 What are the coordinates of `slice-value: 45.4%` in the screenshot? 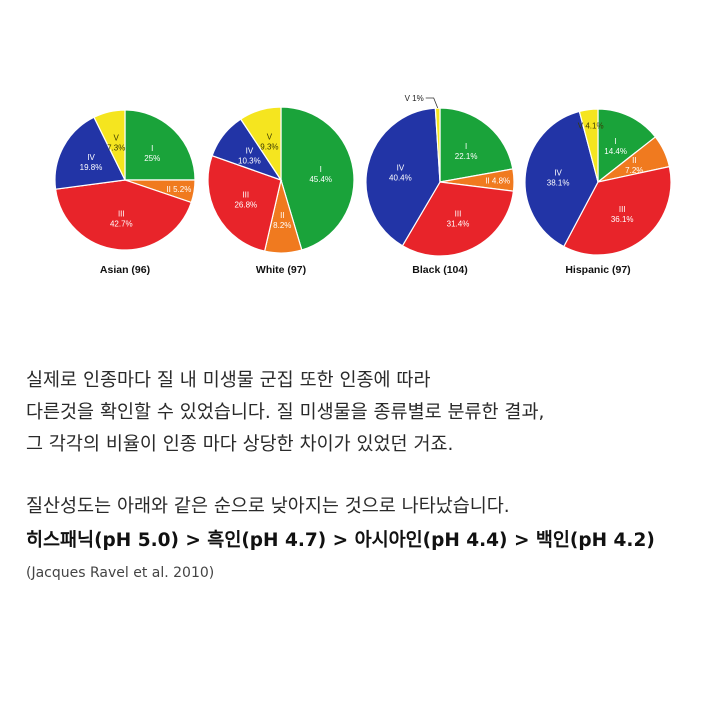 It's located at (320, 179).